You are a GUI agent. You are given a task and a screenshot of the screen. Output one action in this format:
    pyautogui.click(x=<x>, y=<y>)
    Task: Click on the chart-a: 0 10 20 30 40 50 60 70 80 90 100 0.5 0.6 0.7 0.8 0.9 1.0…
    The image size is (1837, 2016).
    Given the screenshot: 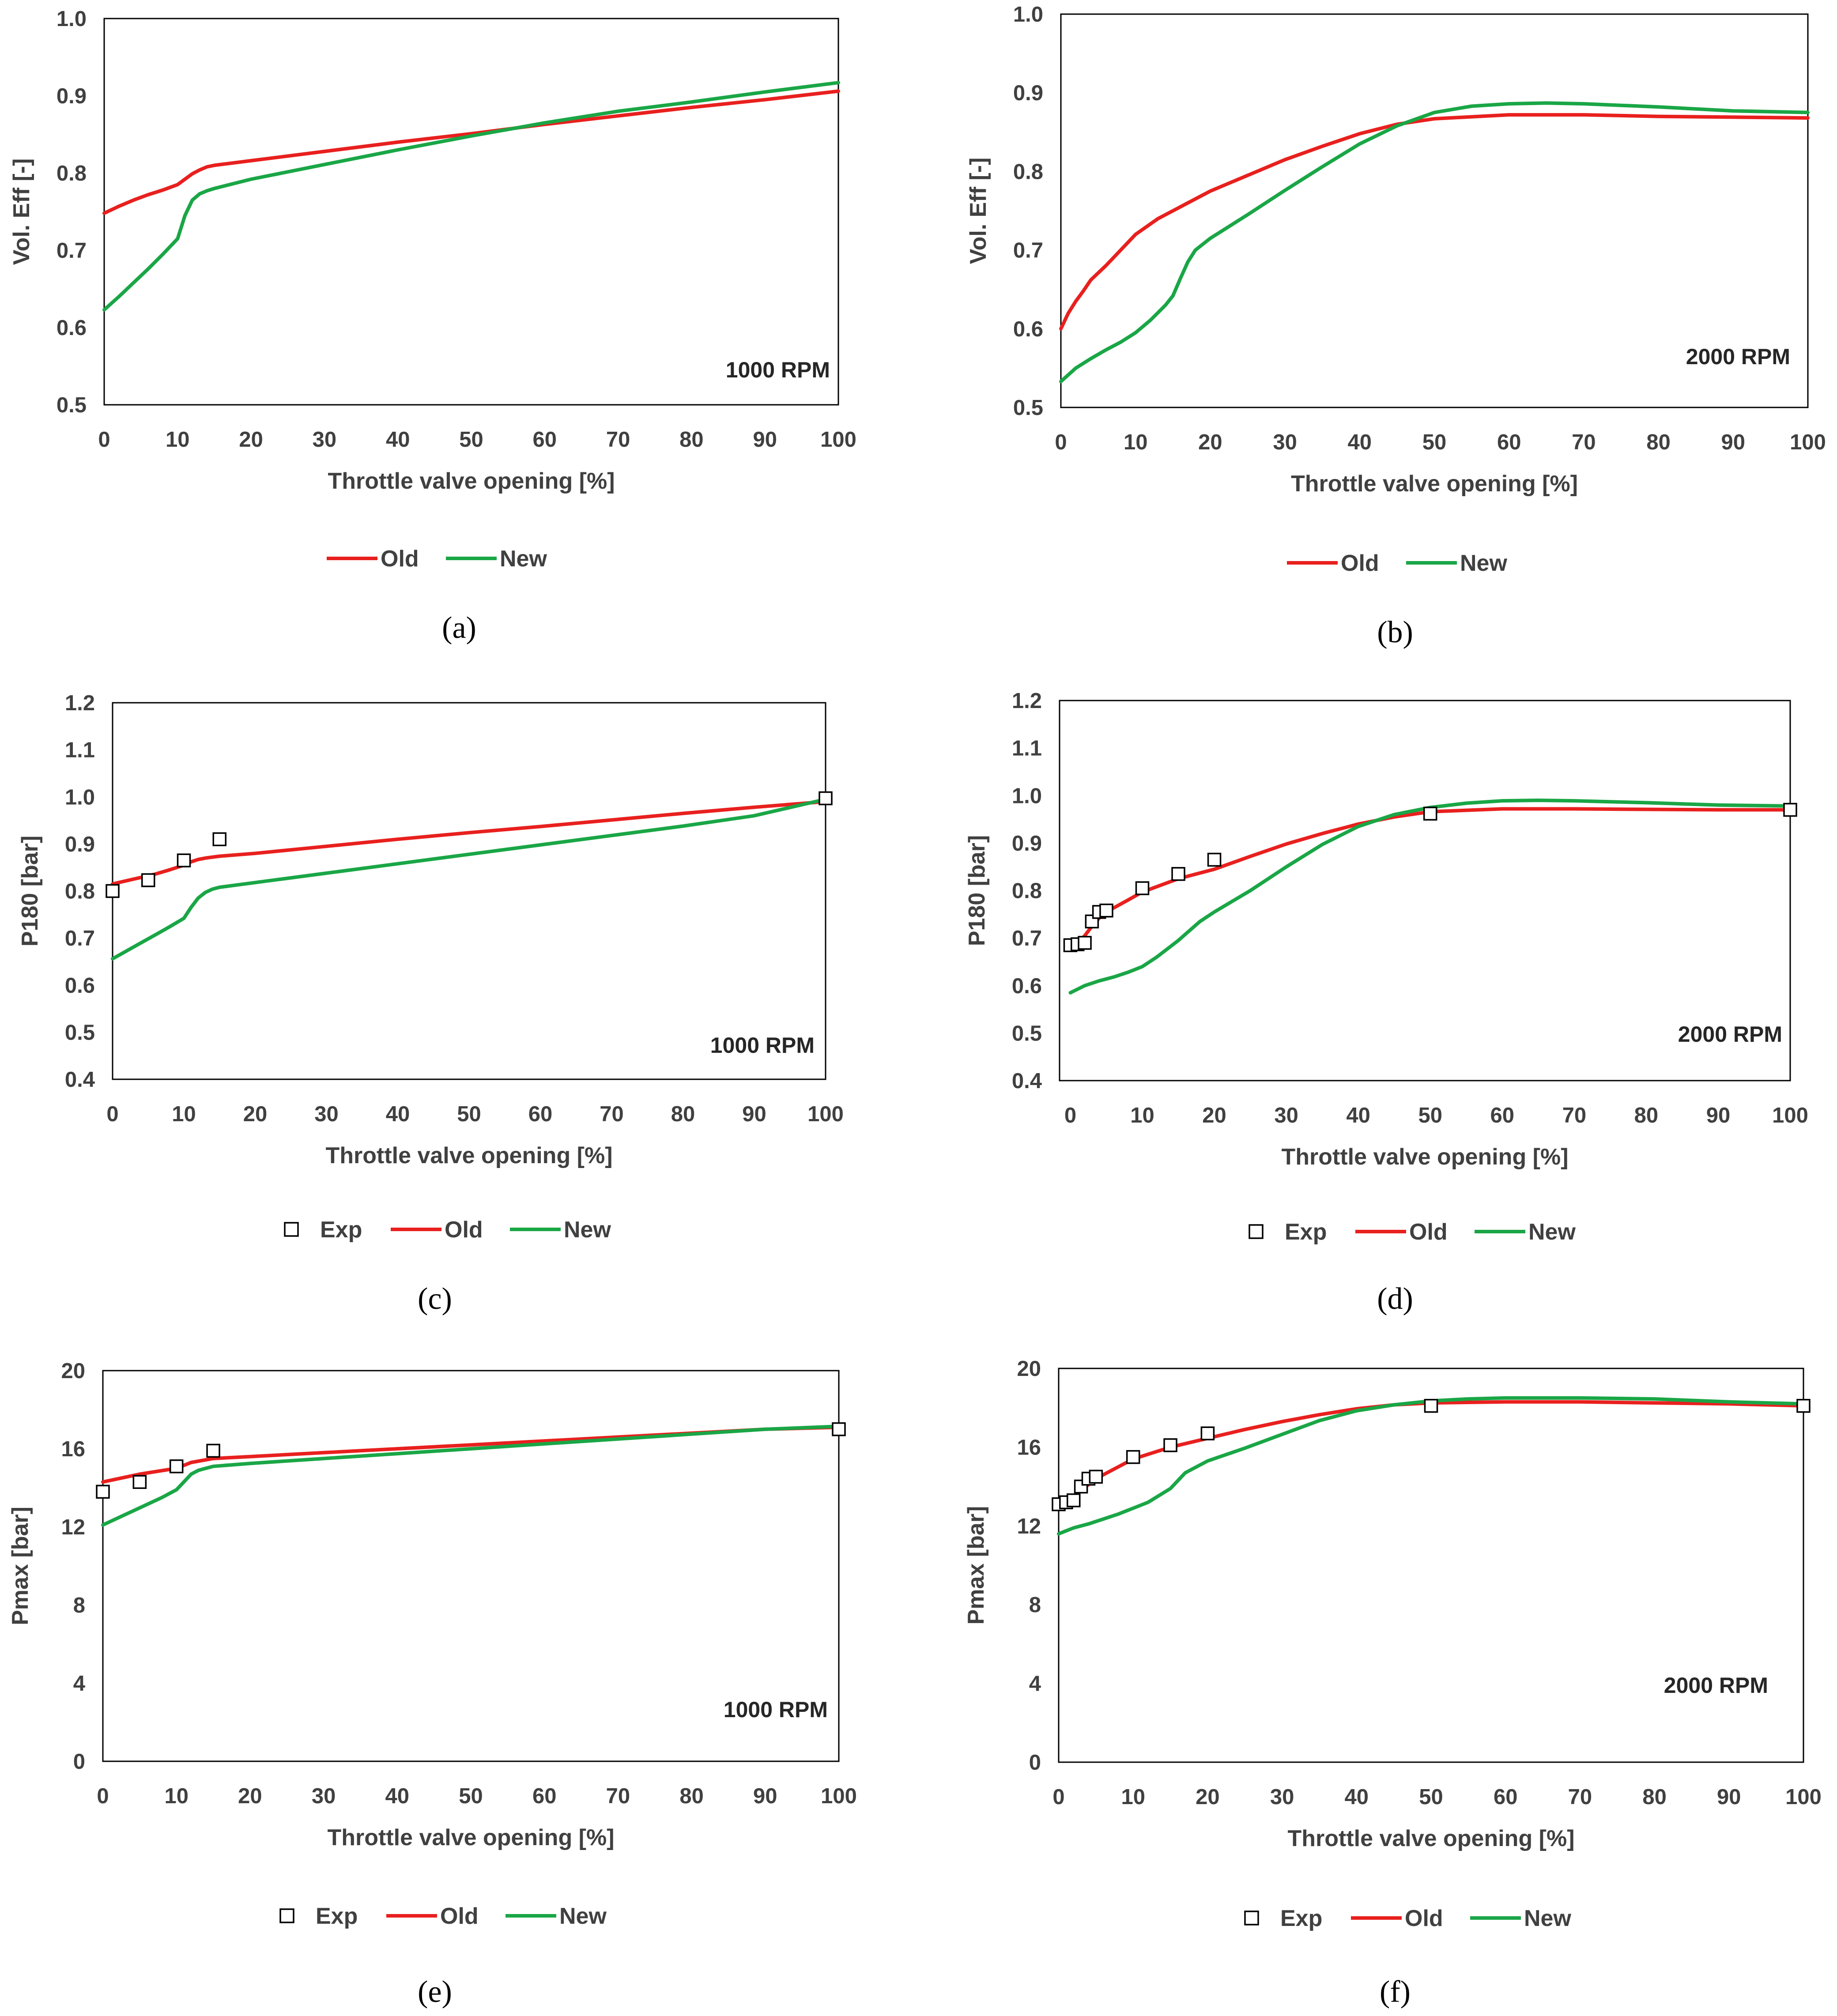 What is the action you would take?
    pyautogui.click(x=432, y=326)
    